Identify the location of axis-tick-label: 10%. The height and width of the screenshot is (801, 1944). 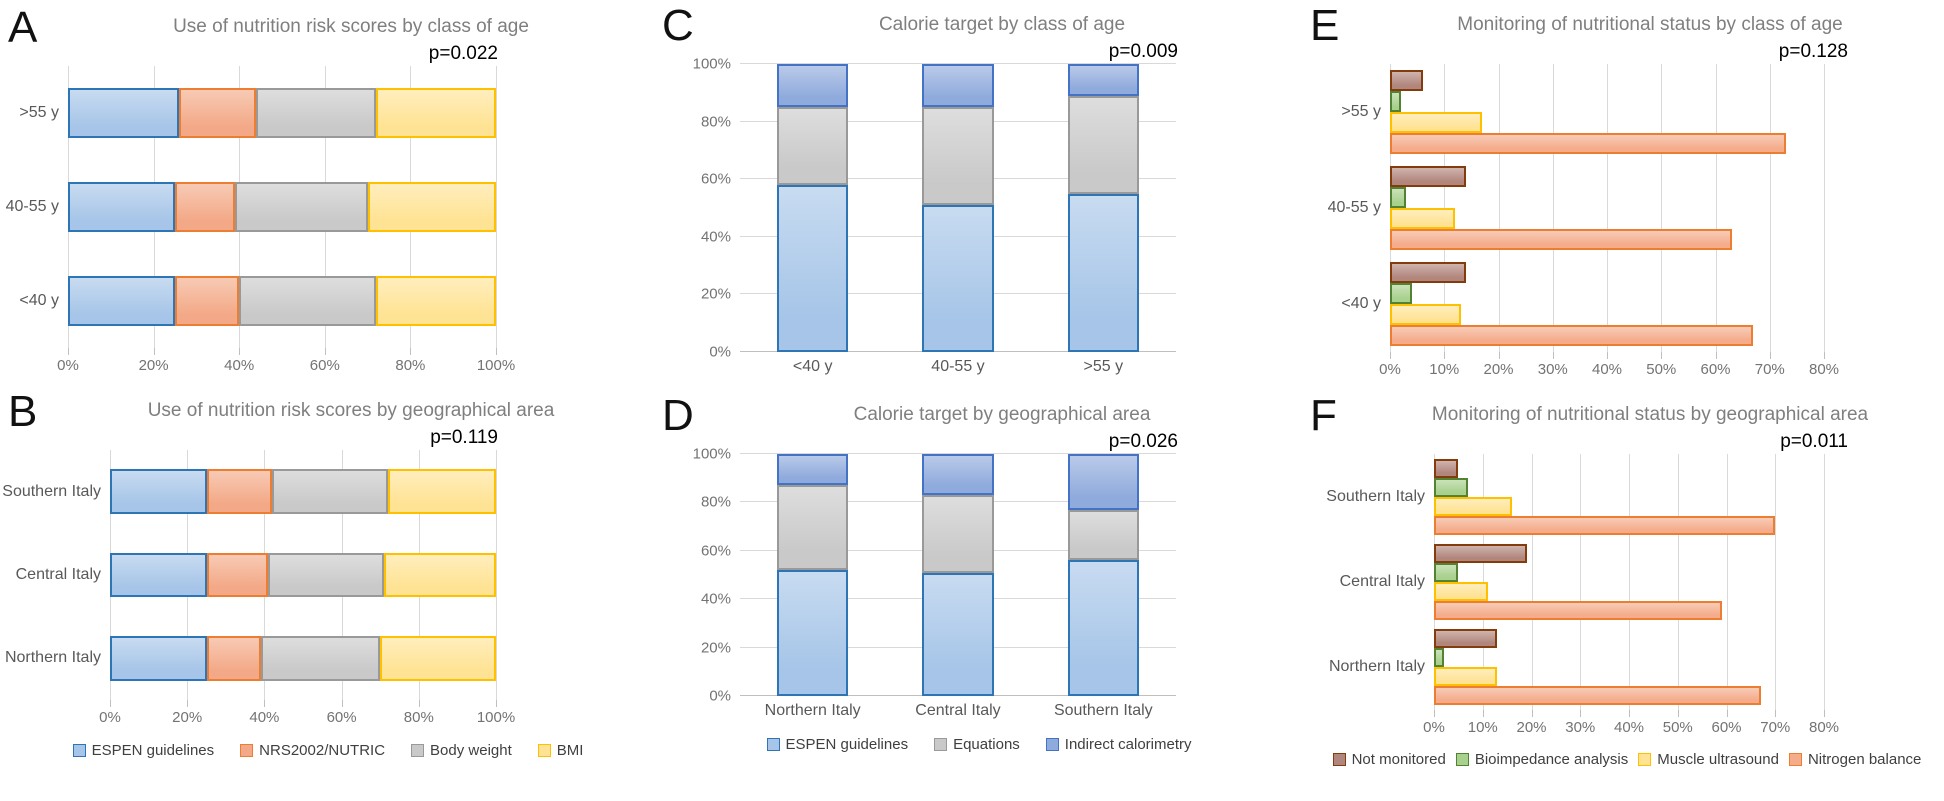
(1482, 727).